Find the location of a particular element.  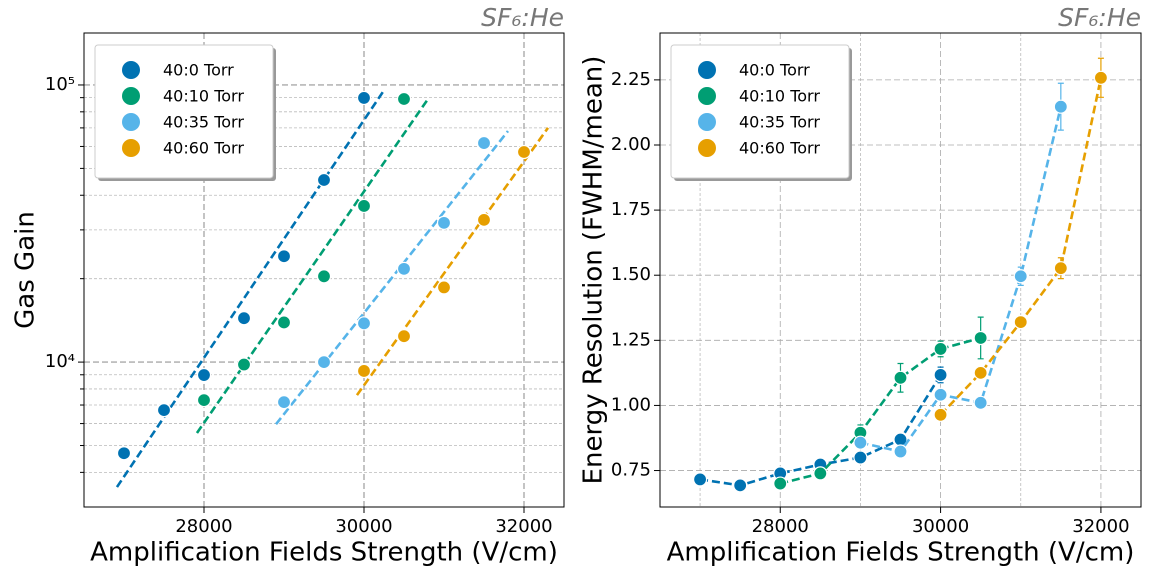

y-tick-label: 10⁴ is located at coordinates (60, 361).